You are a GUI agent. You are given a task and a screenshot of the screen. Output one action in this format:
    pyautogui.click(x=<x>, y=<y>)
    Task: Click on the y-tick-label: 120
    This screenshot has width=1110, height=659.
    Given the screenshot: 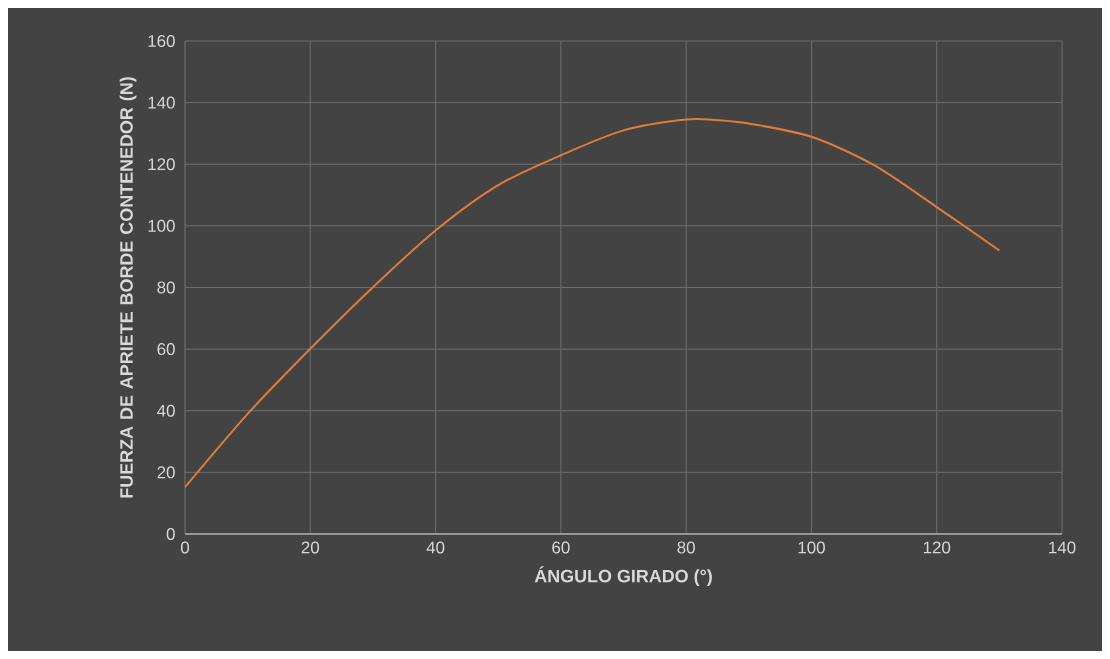 What is the action you would take?
    pyautogui.click(x=161, y=164)
    